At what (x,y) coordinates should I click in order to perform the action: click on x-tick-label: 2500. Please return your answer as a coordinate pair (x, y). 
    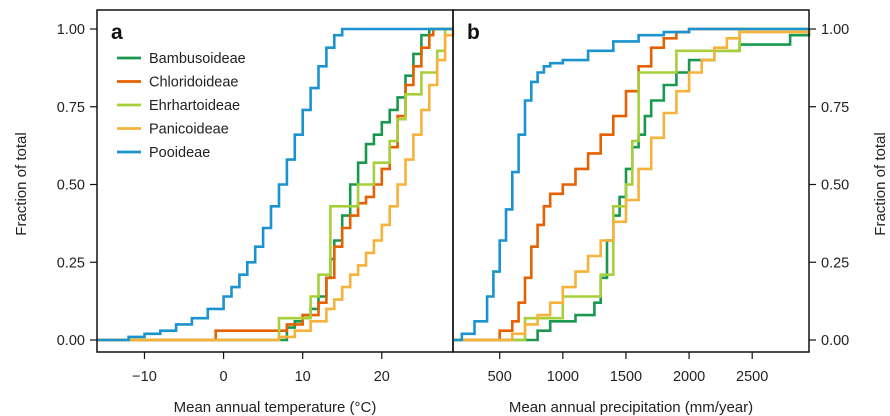
    Looking at the image, I should click on (752, 377).